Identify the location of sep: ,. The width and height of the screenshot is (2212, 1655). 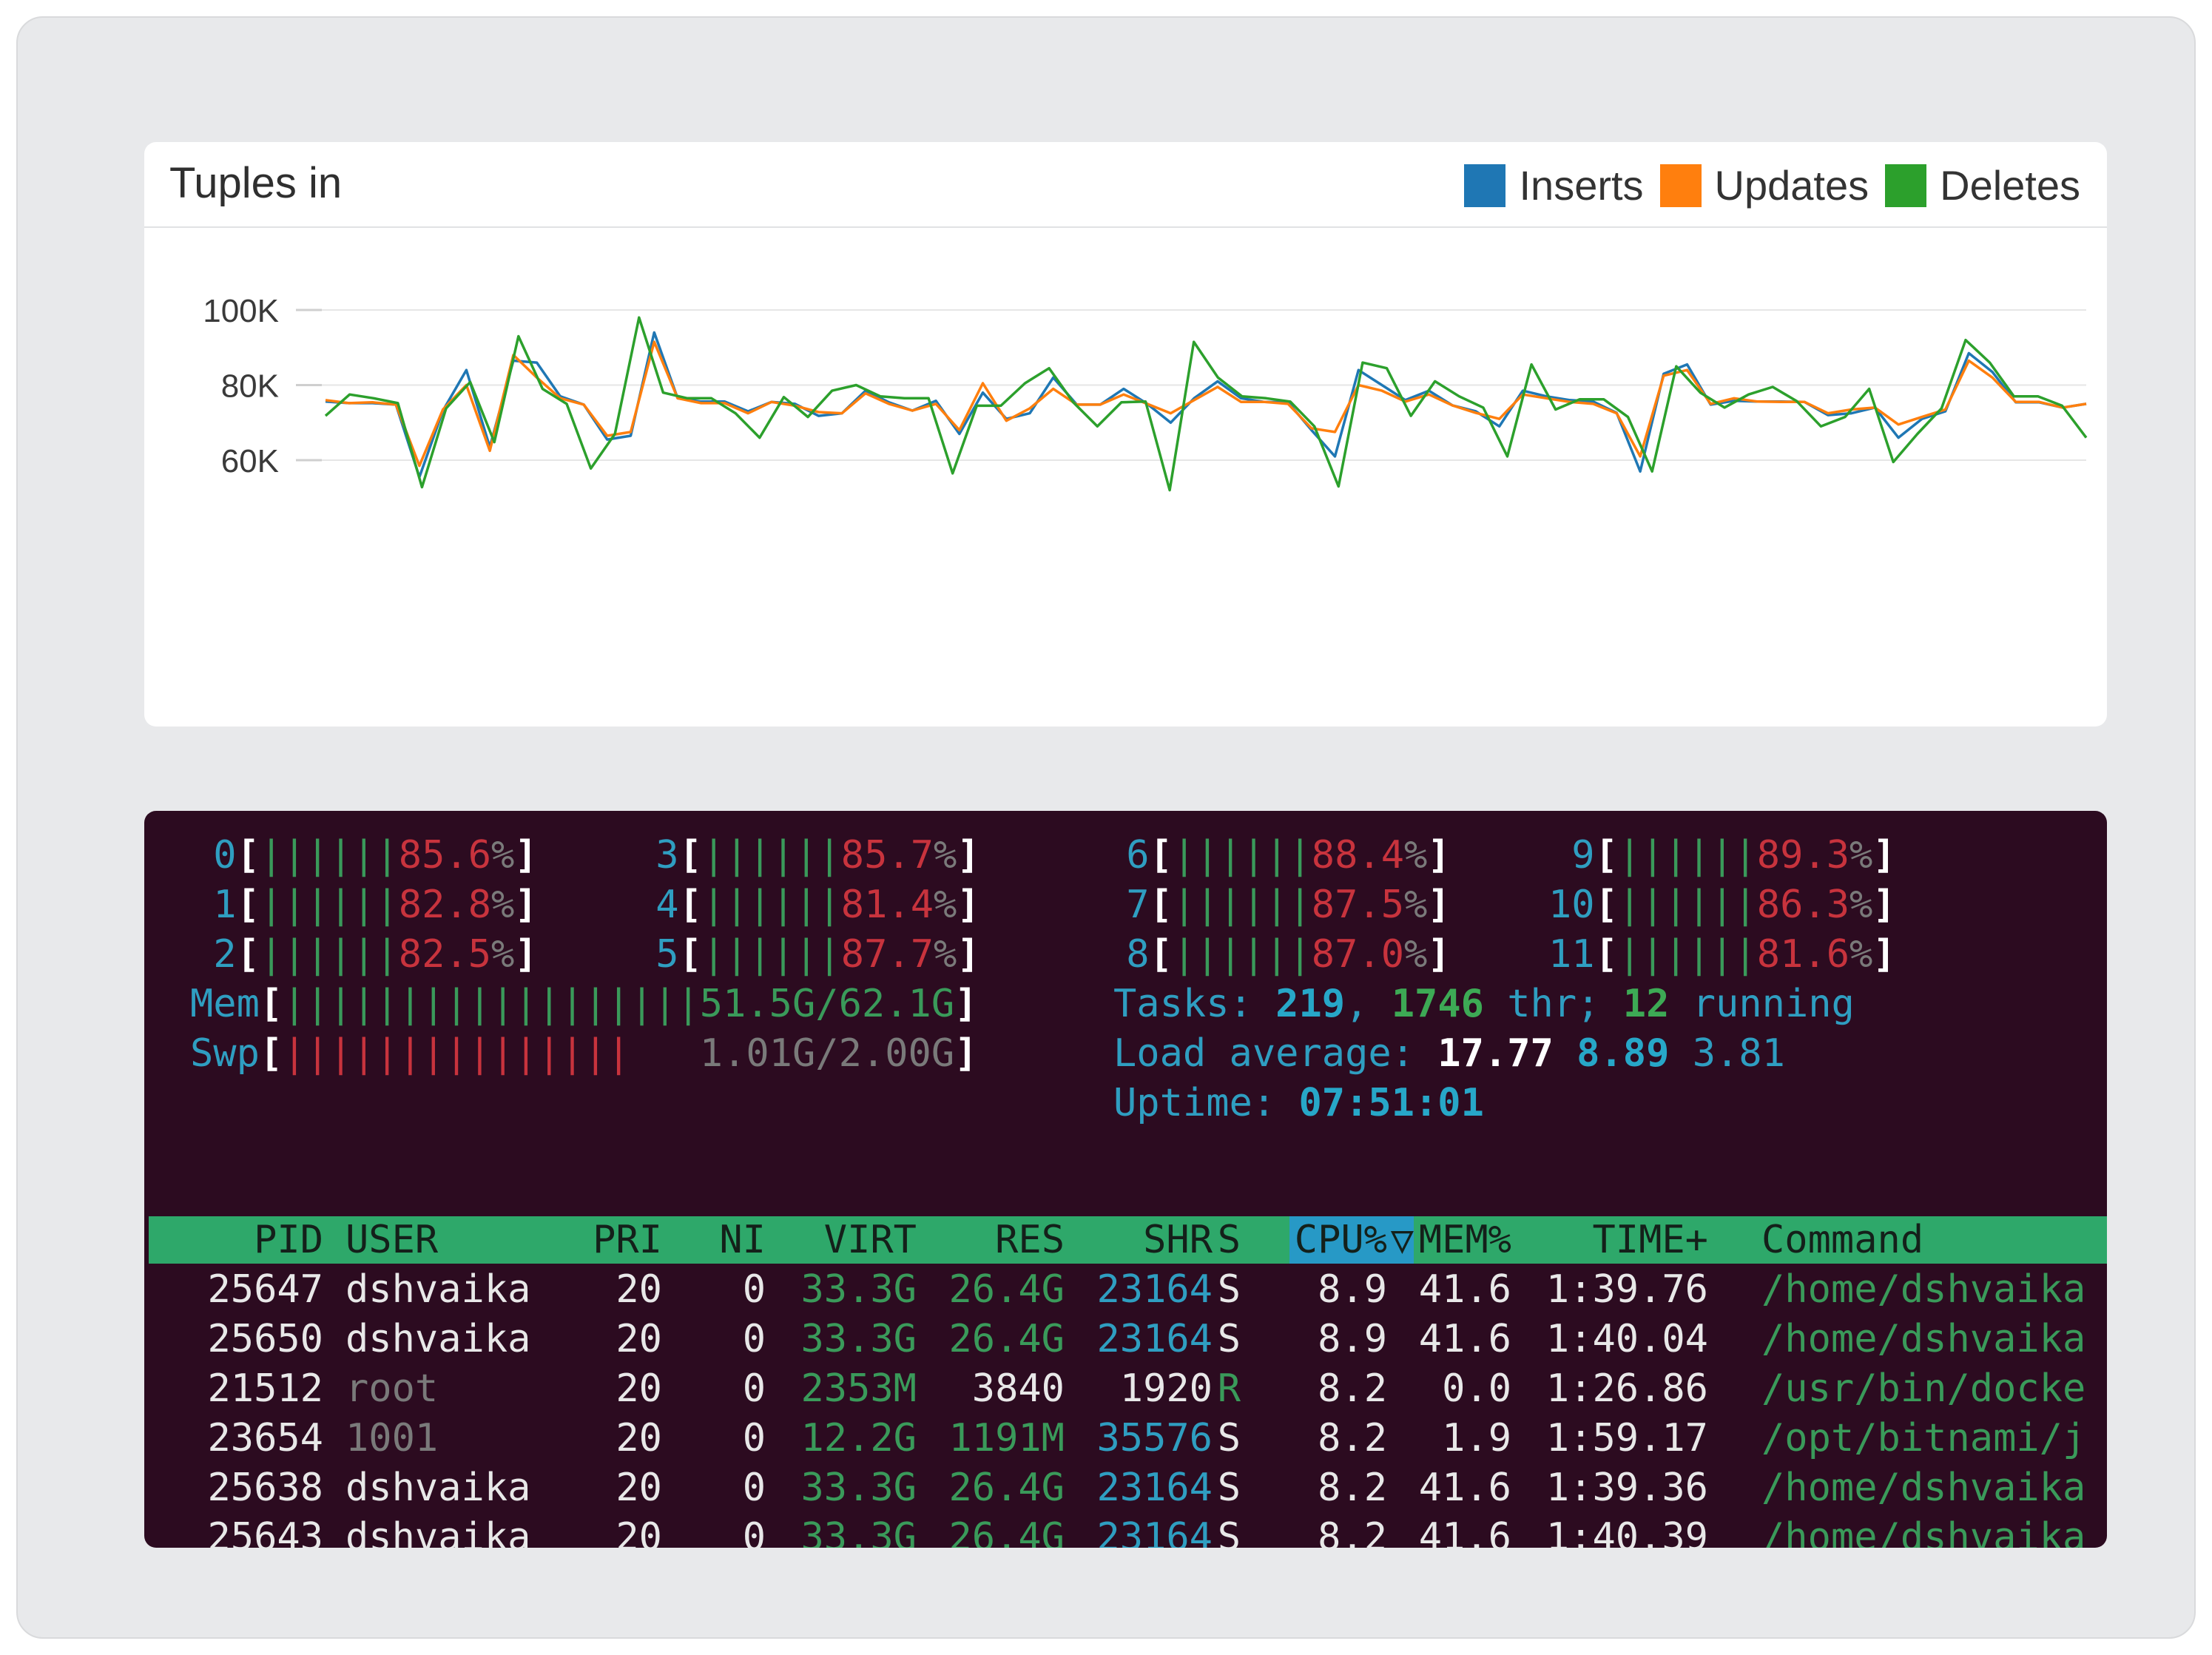
(1368, 1004).